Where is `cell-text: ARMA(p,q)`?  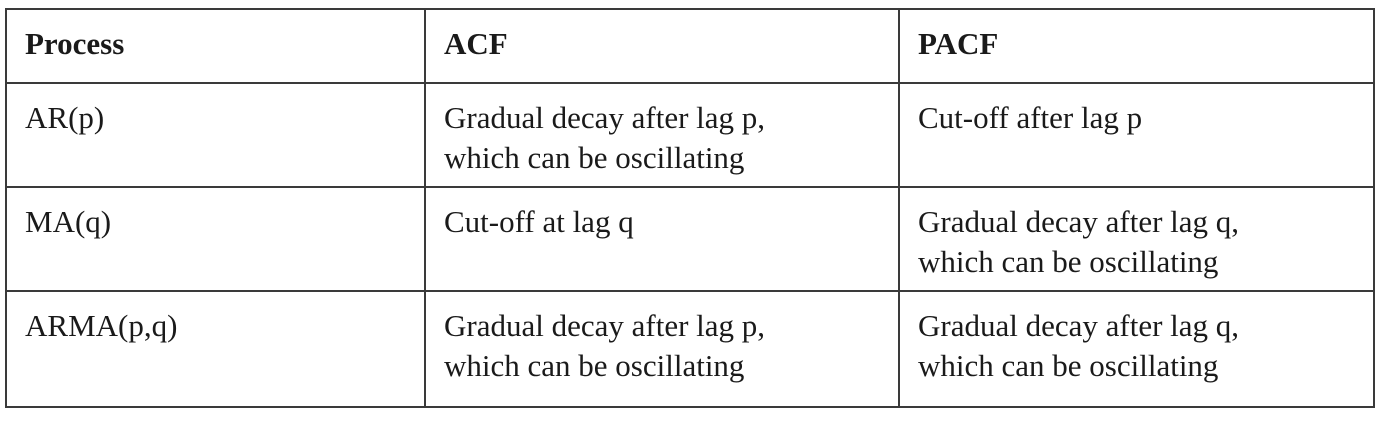
cell-text: ARMA(p,q) is located at coordinates (101, 325).